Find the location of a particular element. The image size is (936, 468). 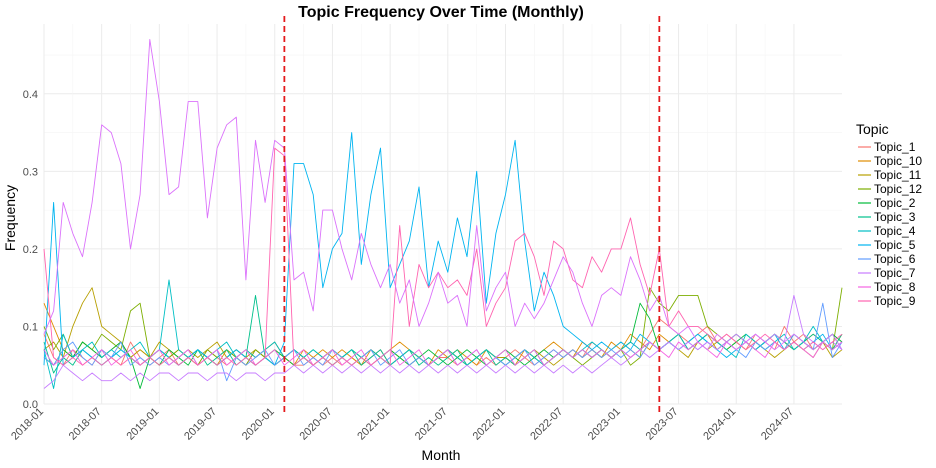

legend-label: Topic_3 is located at coordinates (895, 217).